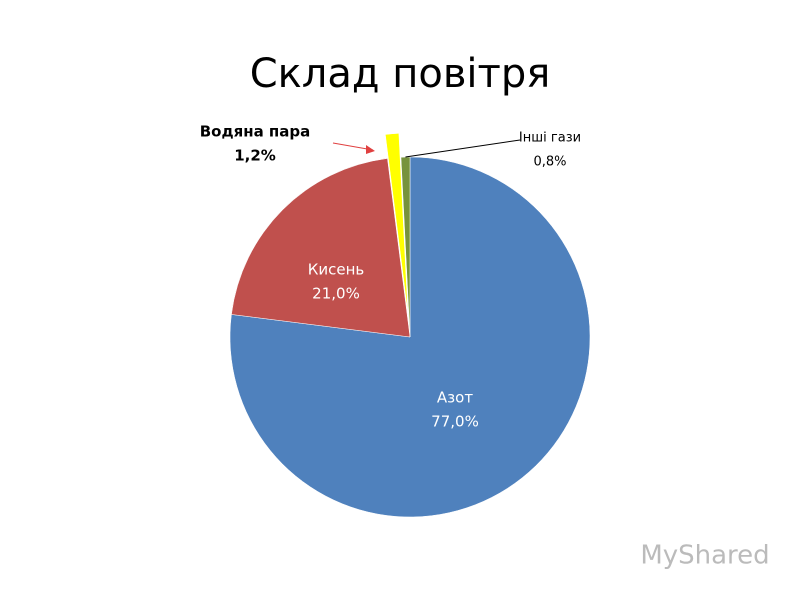 The image size is (800, 600). I want to click on slice-value-label: 0,8%, so click(549, 162).